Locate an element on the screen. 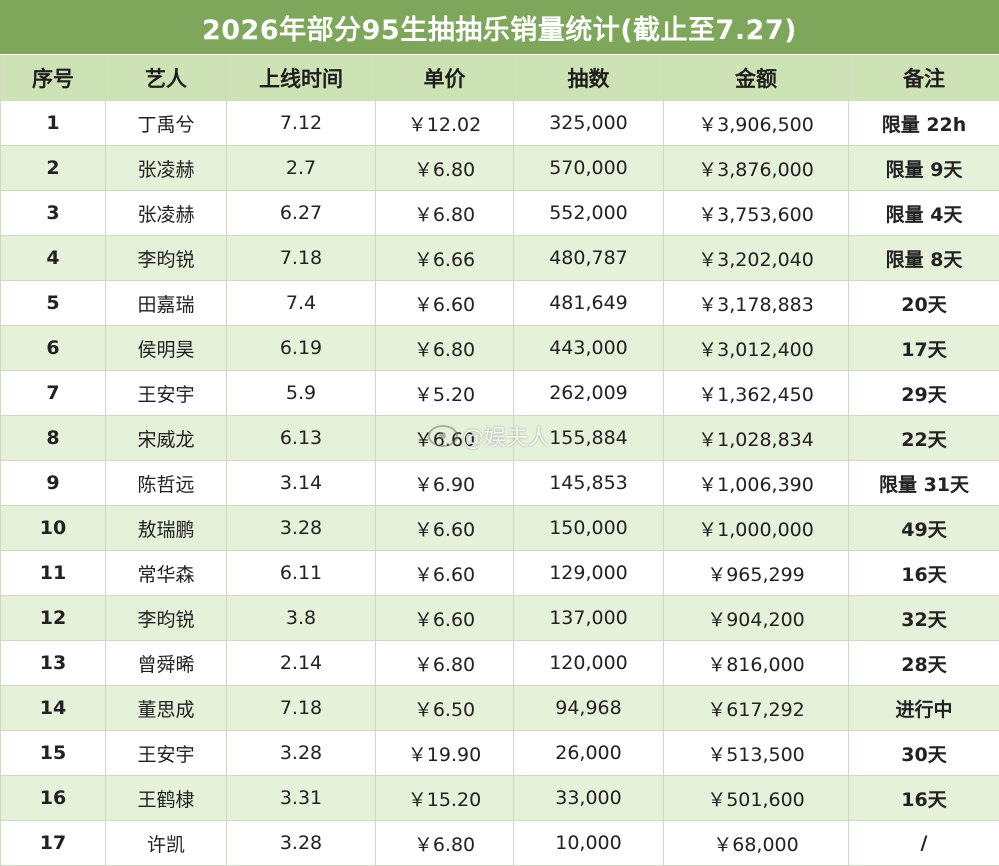  cell-draw-count: 145,853 is located at coordinates (589, 483).